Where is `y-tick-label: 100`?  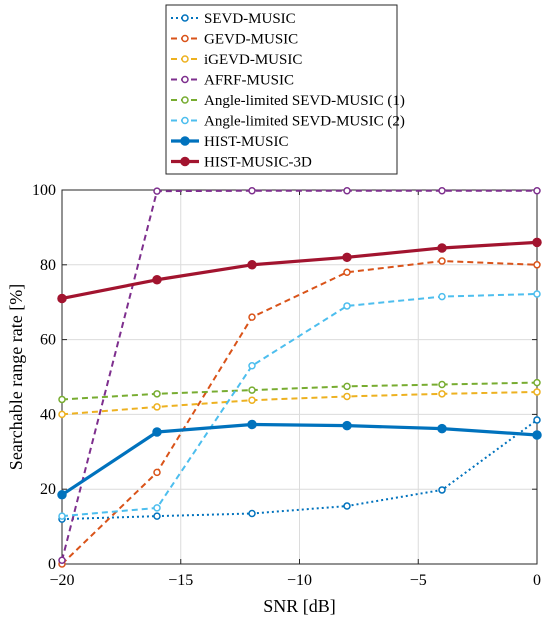 y-tick-label: 100 is located at coordinates (44, 190).